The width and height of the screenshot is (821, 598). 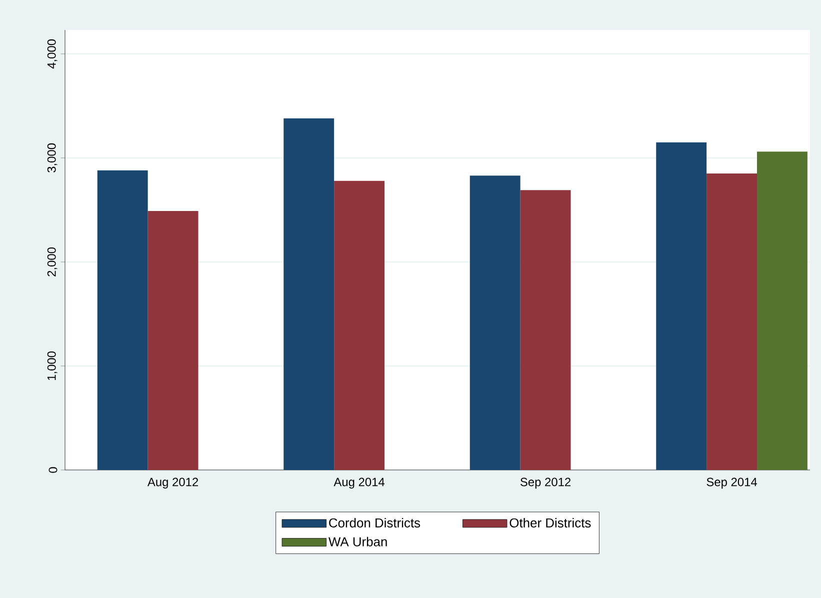 I want to click on y-tick-label: 2,000, so click(x=52, y=261).